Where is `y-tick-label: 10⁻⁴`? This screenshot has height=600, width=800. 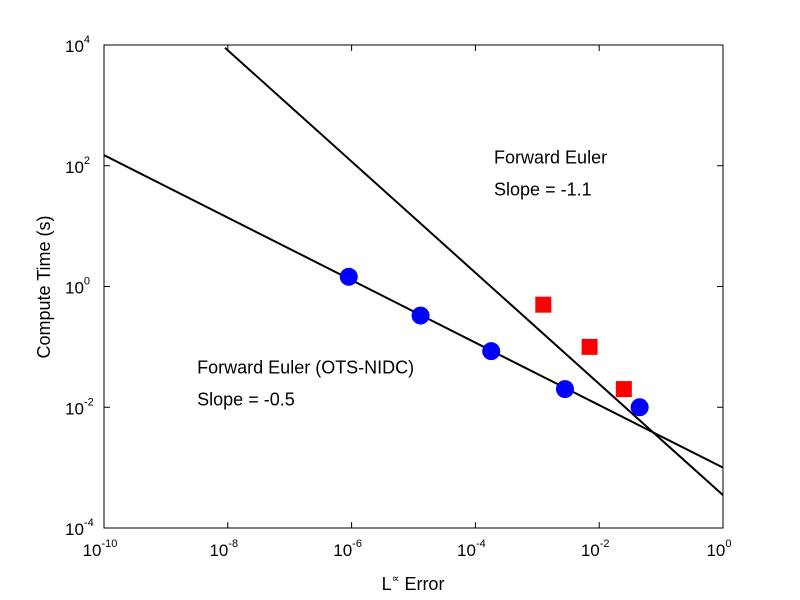
y-tick-label: 10⁻⁴ is located at coordinates (79, 528).